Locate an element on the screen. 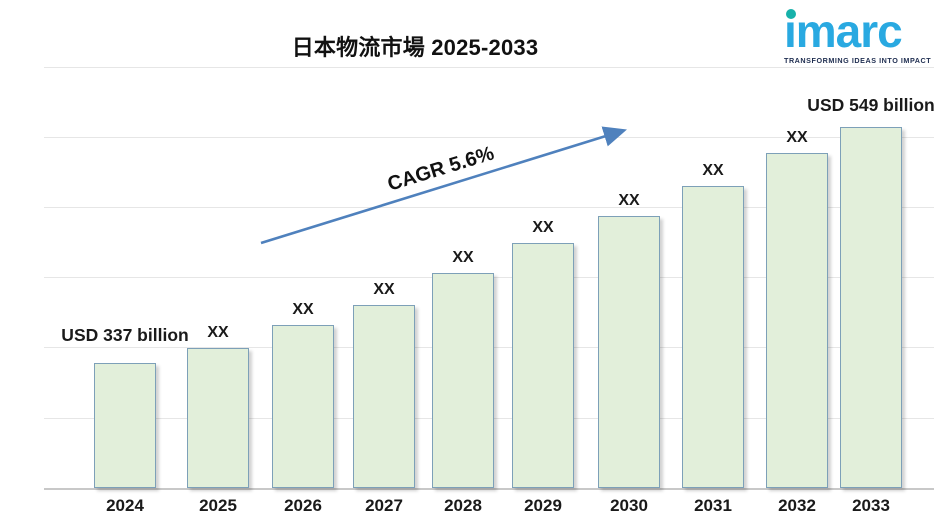  page-title: 日本物流市場 2025-2033 is located at coordinates (415, 46).